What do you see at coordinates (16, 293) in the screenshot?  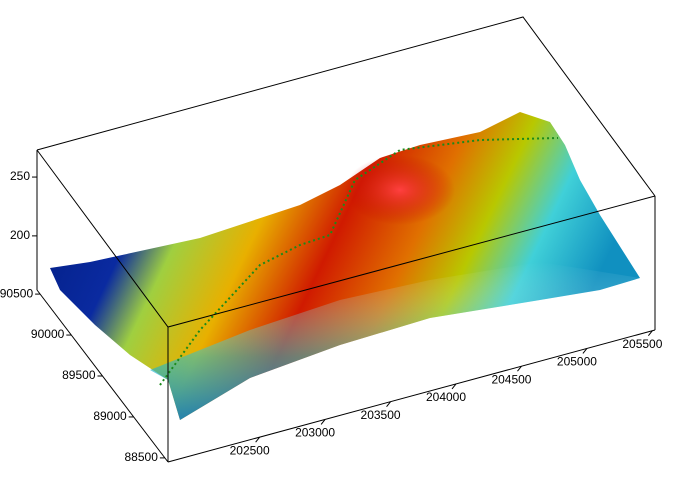 I see `y-tick-label: 90500` at bounding box center [16, 293].